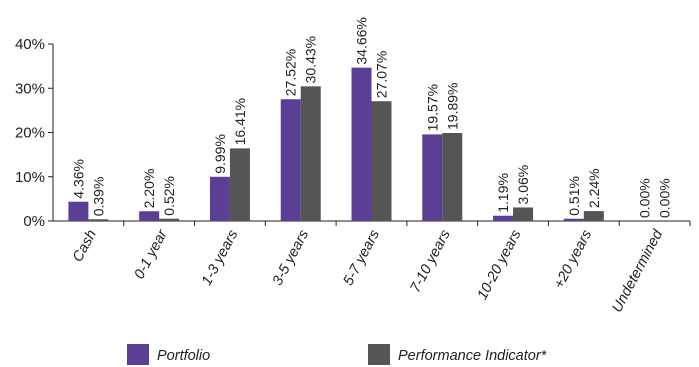 This screenshot has width=699, height=367. I want to click on y-tick-label: 10%, so click(30, 177).